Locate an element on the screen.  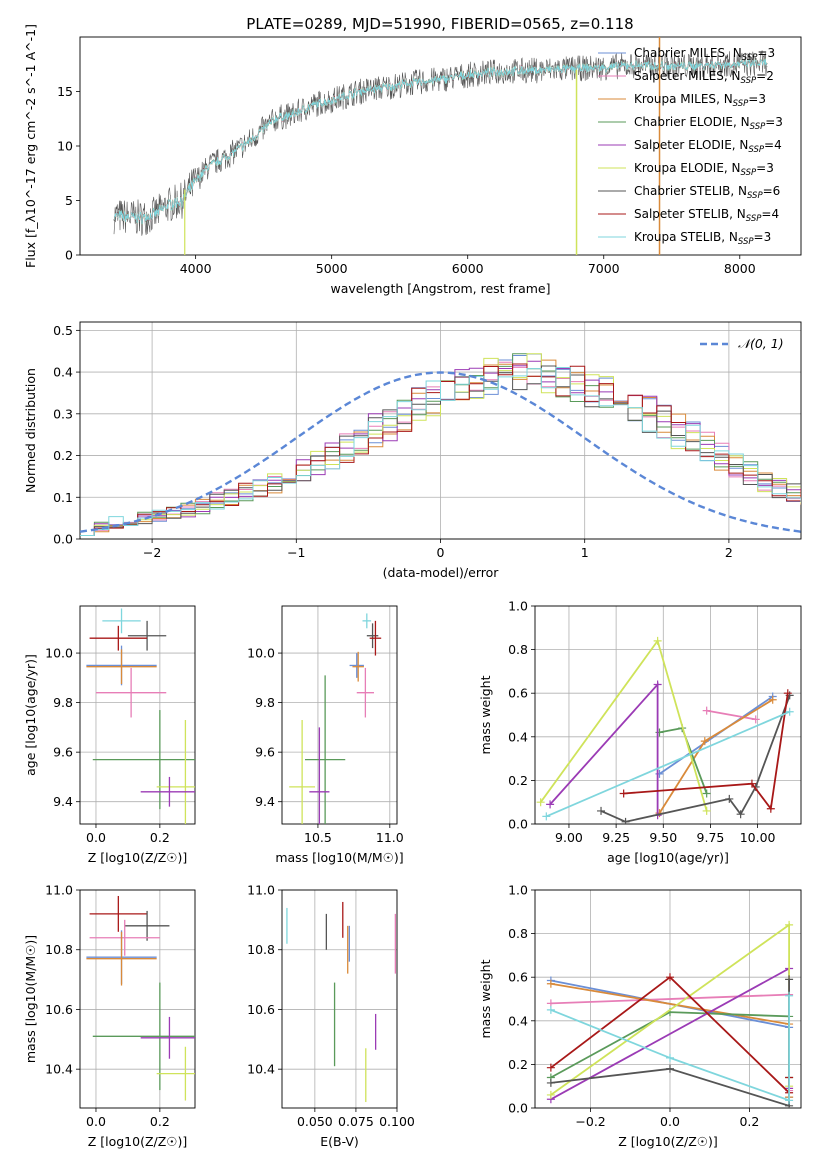
legend-model-name: Salpeter MILES is located at coordinates (679, 76).